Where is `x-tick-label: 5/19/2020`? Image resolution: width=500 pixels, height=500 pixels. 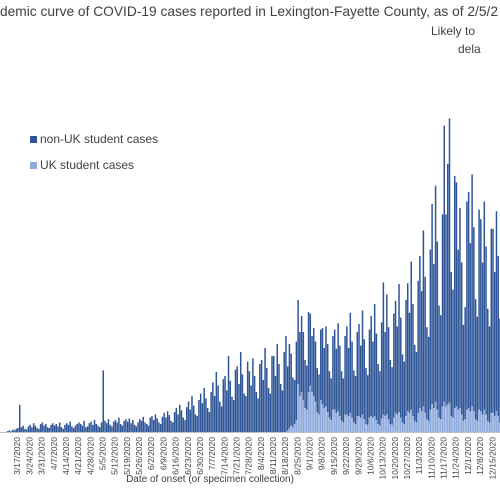
x-tick-label: 5/19/2020 is located at coordinates (127, 456).